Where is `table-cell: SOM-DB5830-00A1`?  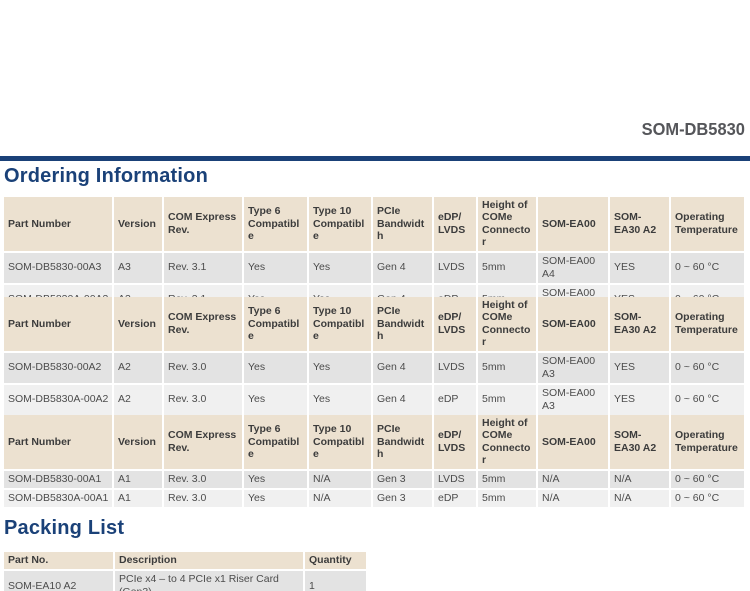
table-cell: SOM-DB5830-00A1 is located at coordinates (59, 479).